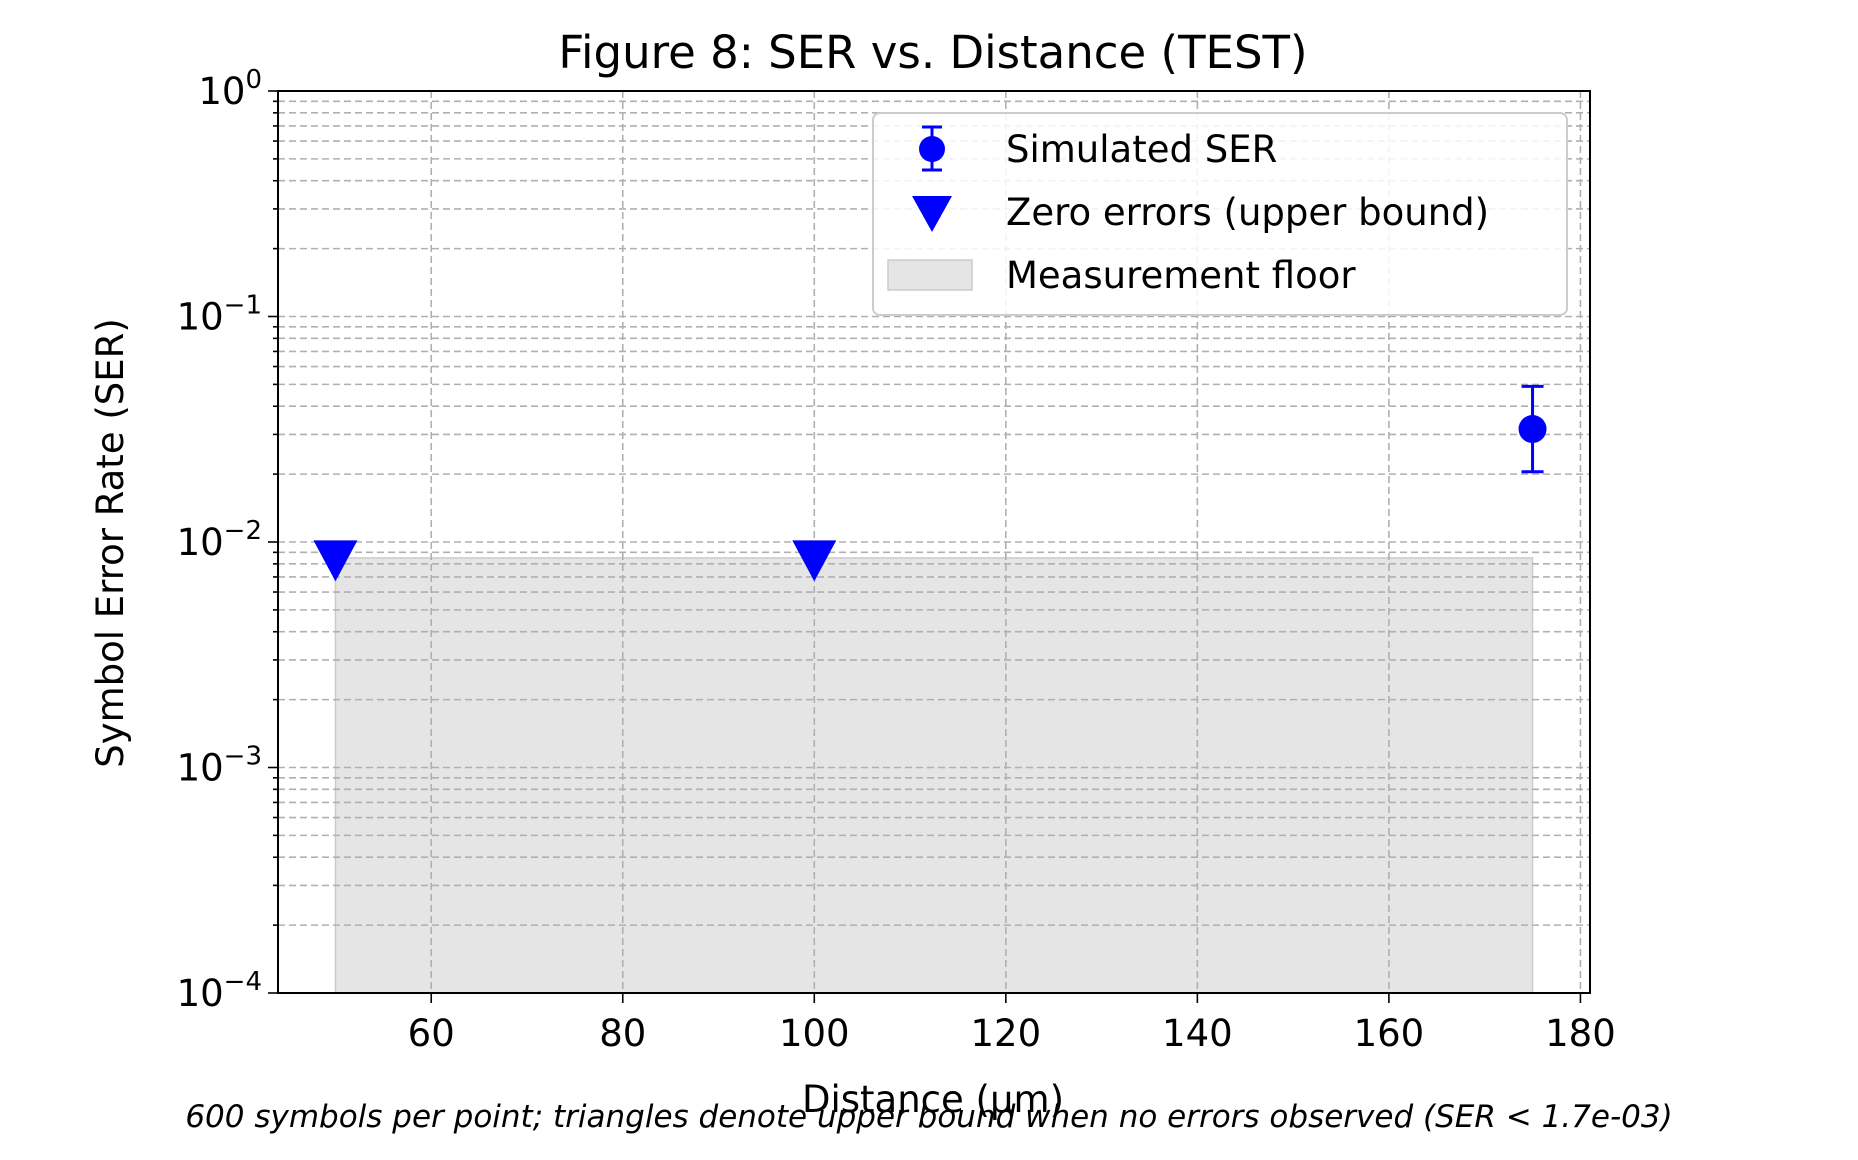 This screenshot has height=1160, width=1858. Describe the element at coordinates (933, 1099) in the screenshot. I see `x-axis-label: Distance (µm)` at that location.